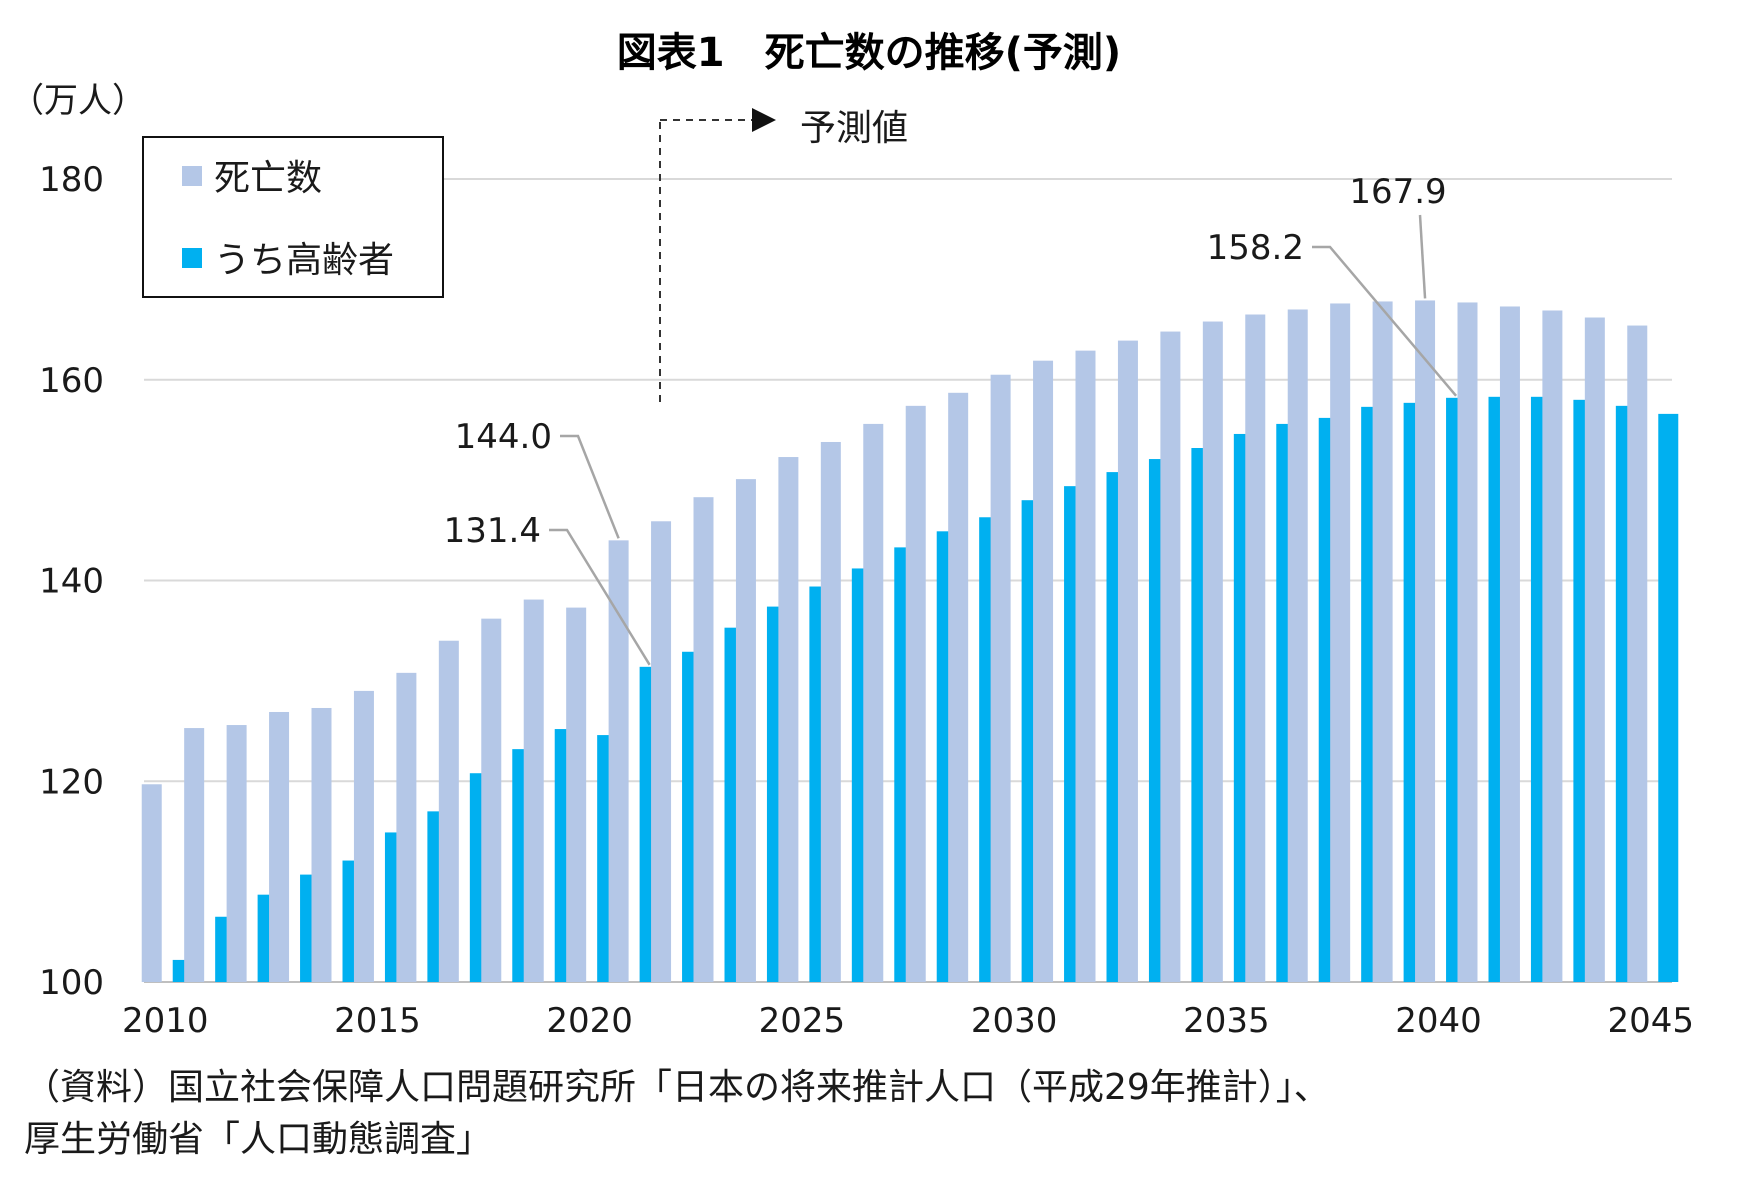  What do you see at coordinates (1397, 192) in the screenshot?
I see `data-label: 167.9` at bounding box center [1397, 192].